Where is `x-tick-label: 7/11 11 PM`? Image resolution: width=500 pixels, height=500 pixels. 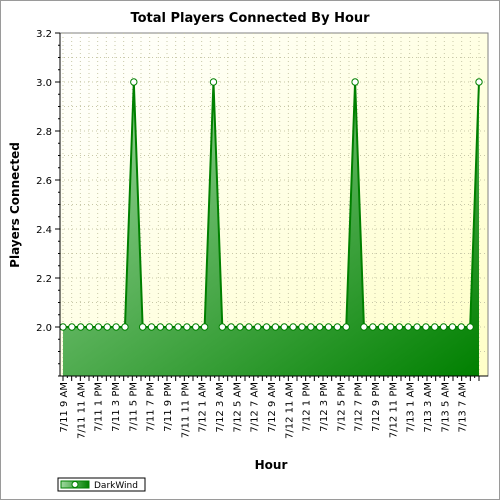
x-tick-label: 7/11 11 PM is located at coordinates (185, 410).